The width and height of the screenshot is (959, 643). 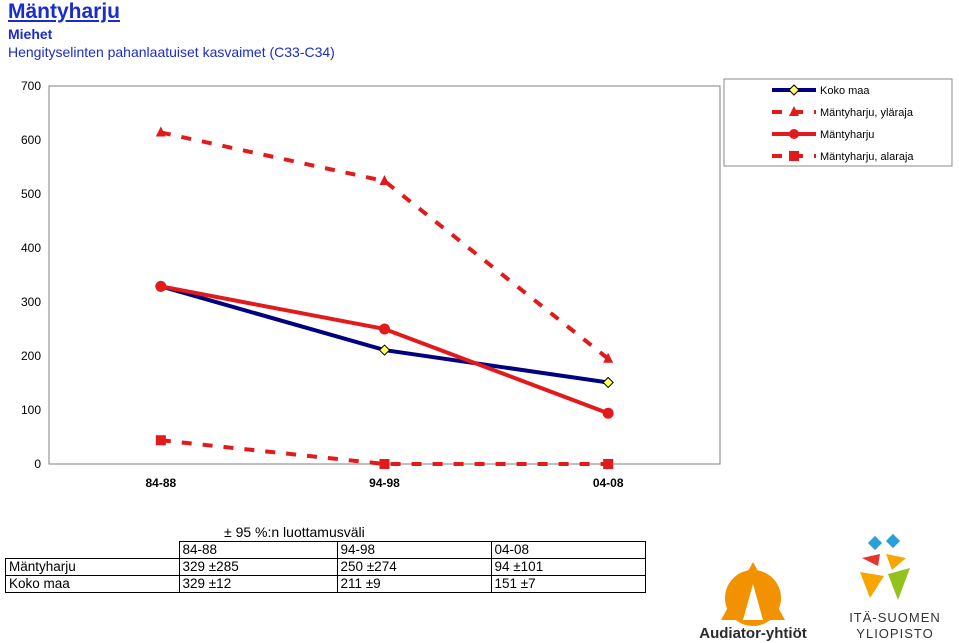 What do you see at coordinates (294, 532) in the screenshot?
I see `table-caption: ± 95 %:n luottamusväli` at bounding box center [294, 532].